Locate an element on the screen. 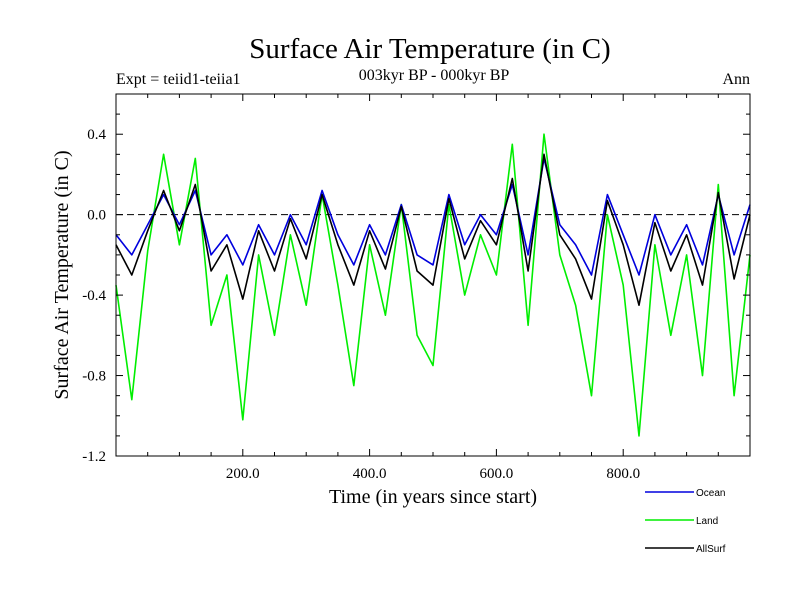 The image size is (800, 600). experiment-label: Expt = teiid1-teiia1 is located at coordinates (178, 79).